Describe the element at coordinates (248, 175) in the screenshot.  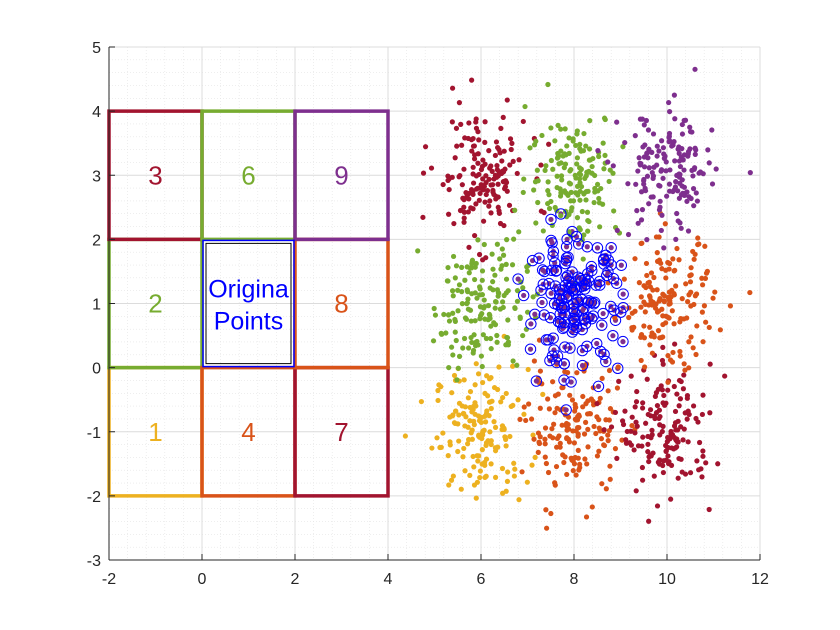
I see `cell-label-6: 6` at that location.